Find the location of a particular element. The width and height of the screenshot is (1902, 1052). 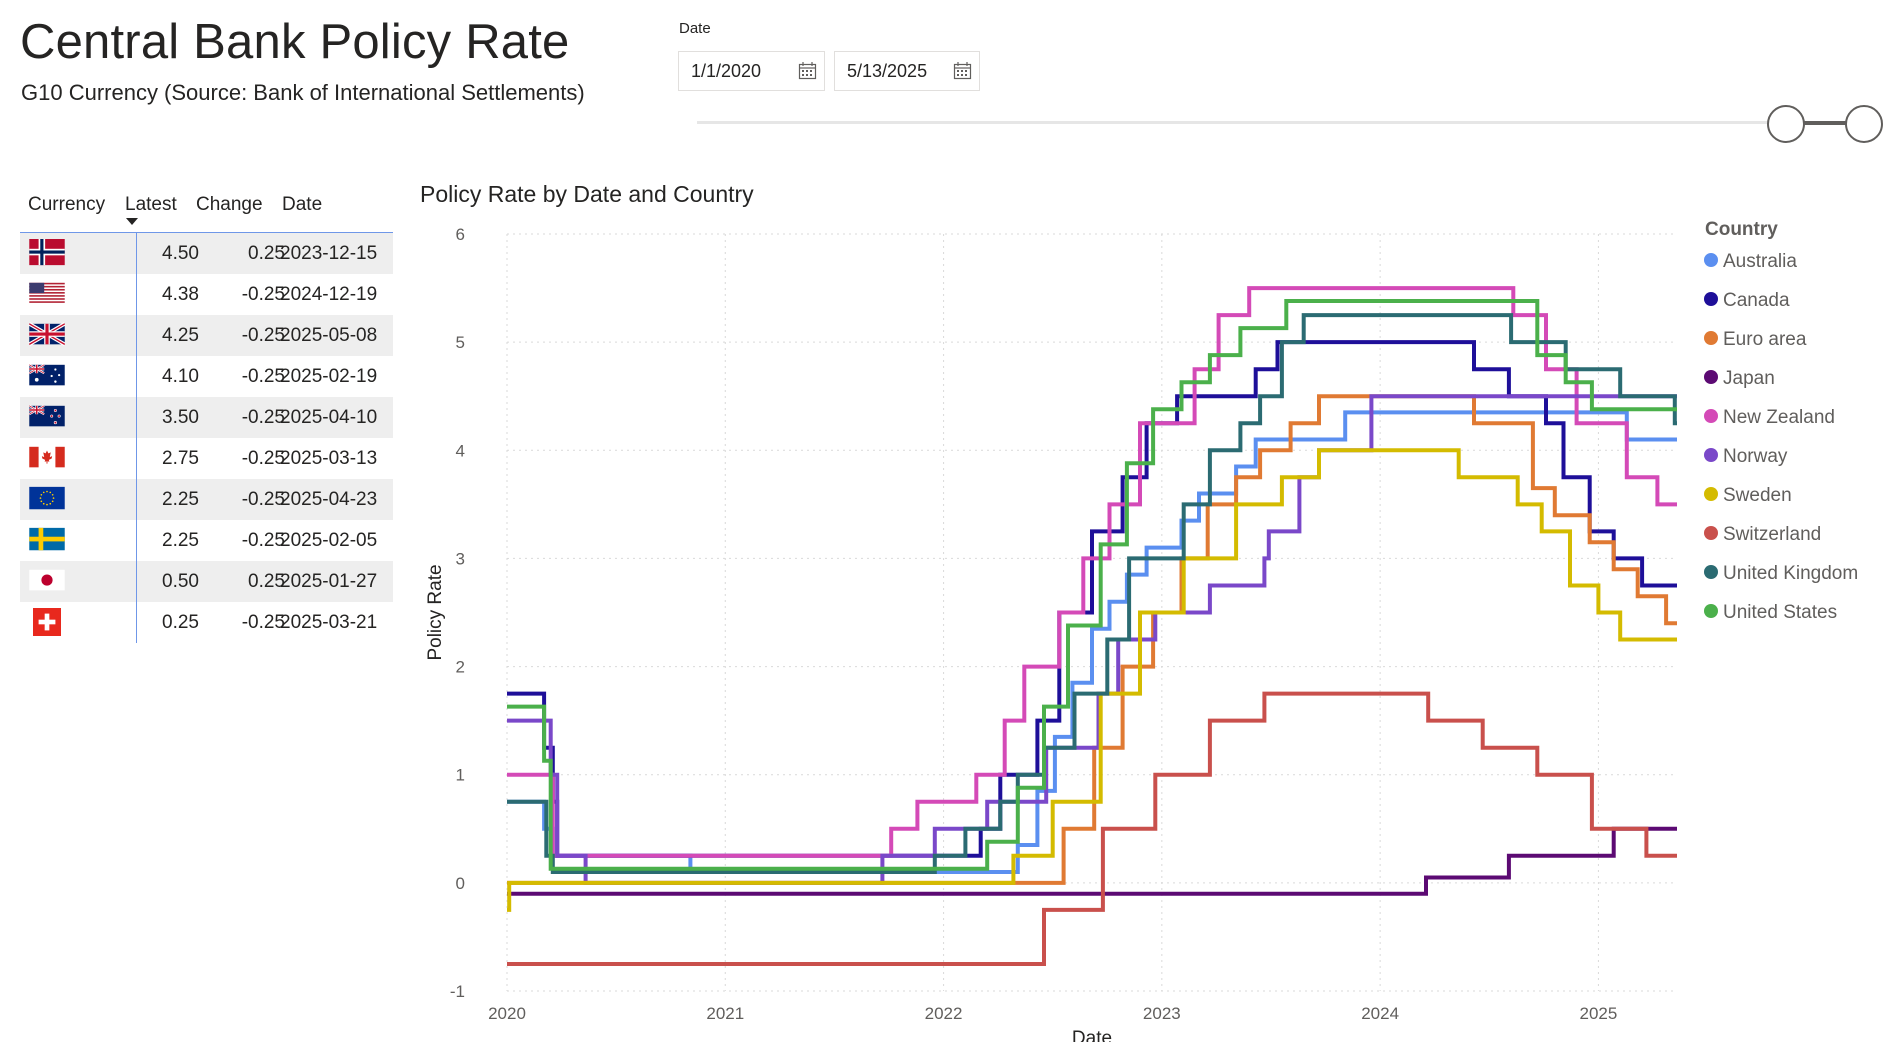

y-tick-label: 2 is located at coordinates (460, 667).